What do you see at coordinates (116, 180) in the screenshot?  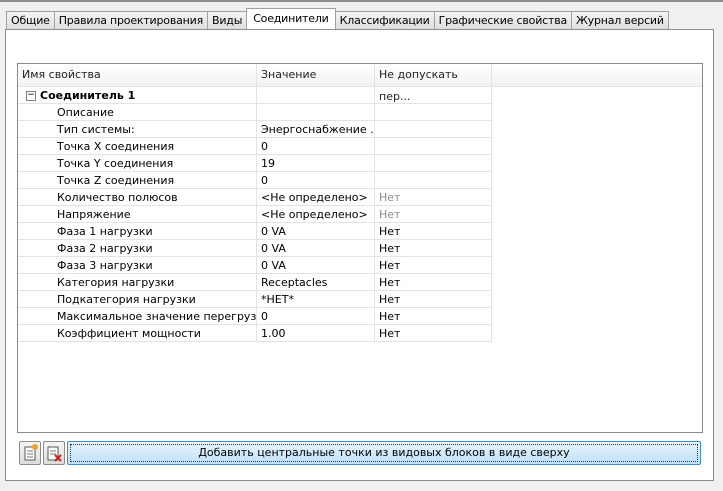 I see `property-name: Точка Z соединения` at bounding box center [116, 180].